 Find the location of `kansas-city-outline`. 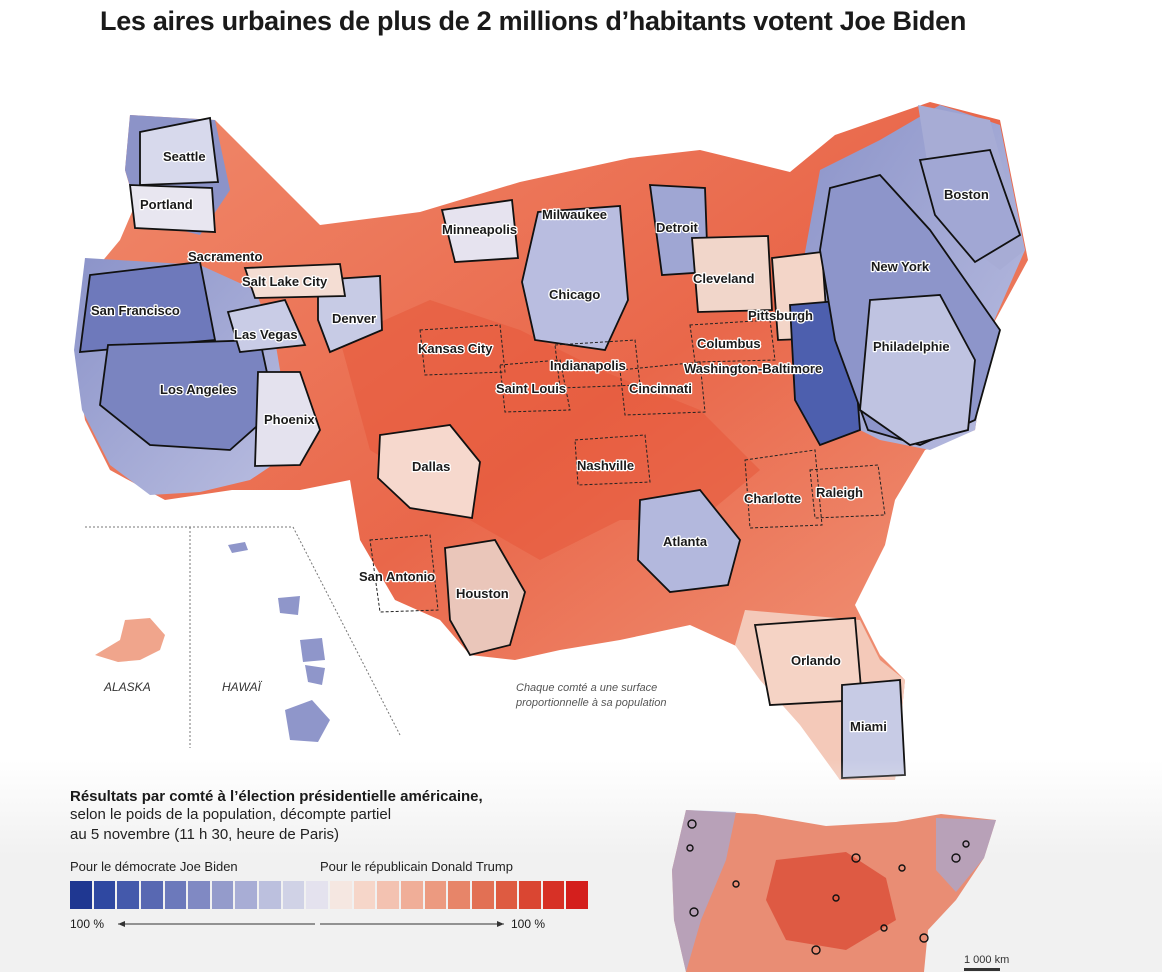

kansas-city-outline is located at coordinates (462, 350).